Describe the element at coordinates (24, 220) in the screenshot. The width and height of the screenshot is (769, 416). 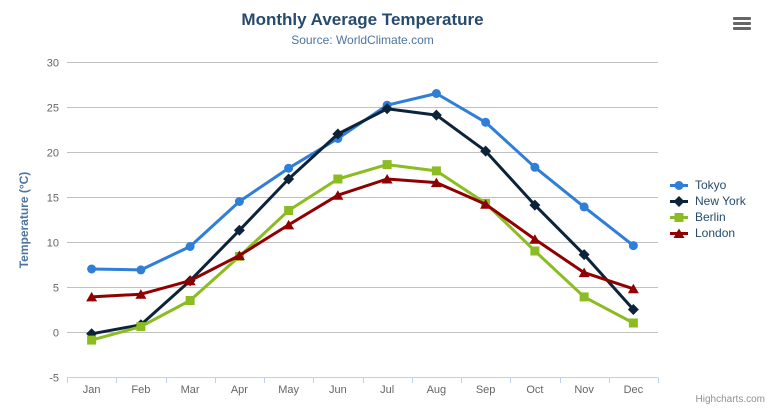
I see `y-axis-title: Temperature (°C)` at that location.